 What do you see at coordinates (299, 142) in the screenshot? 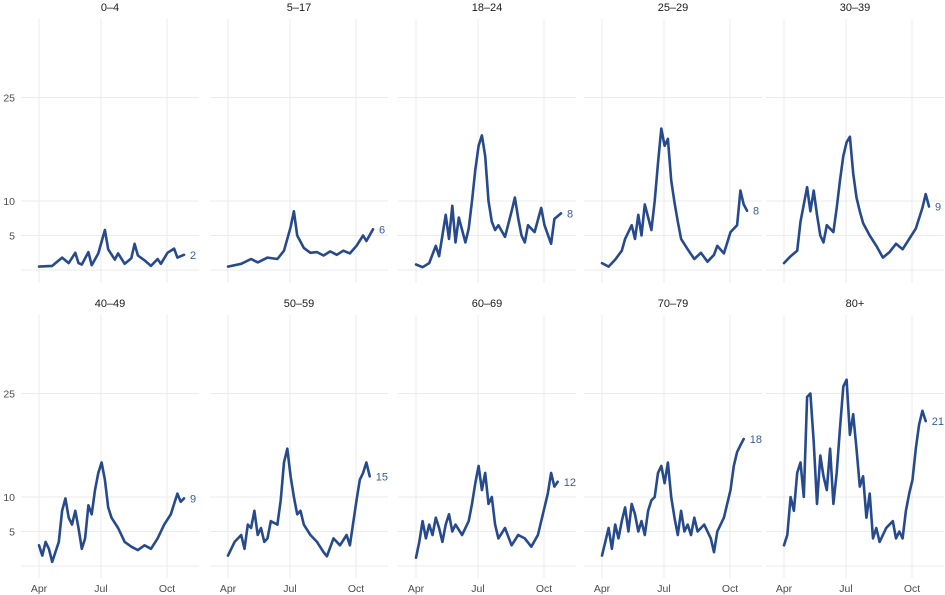
I see `facet-panel-2: 5–17 6` at bounding box center [299, 142].